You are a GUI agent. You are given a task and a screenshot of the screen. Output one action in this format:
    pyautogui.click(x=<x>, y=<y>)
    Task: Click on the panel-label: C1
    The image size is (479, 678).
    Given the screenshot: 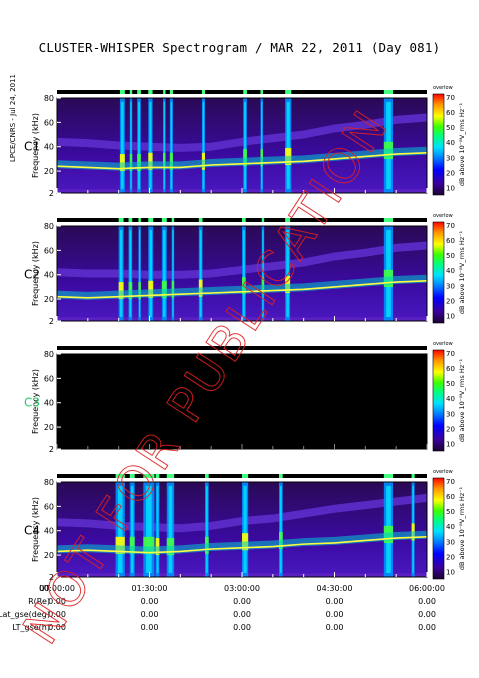 What is the action you would take?
    pyautogui.click(x=32, y=147)
    